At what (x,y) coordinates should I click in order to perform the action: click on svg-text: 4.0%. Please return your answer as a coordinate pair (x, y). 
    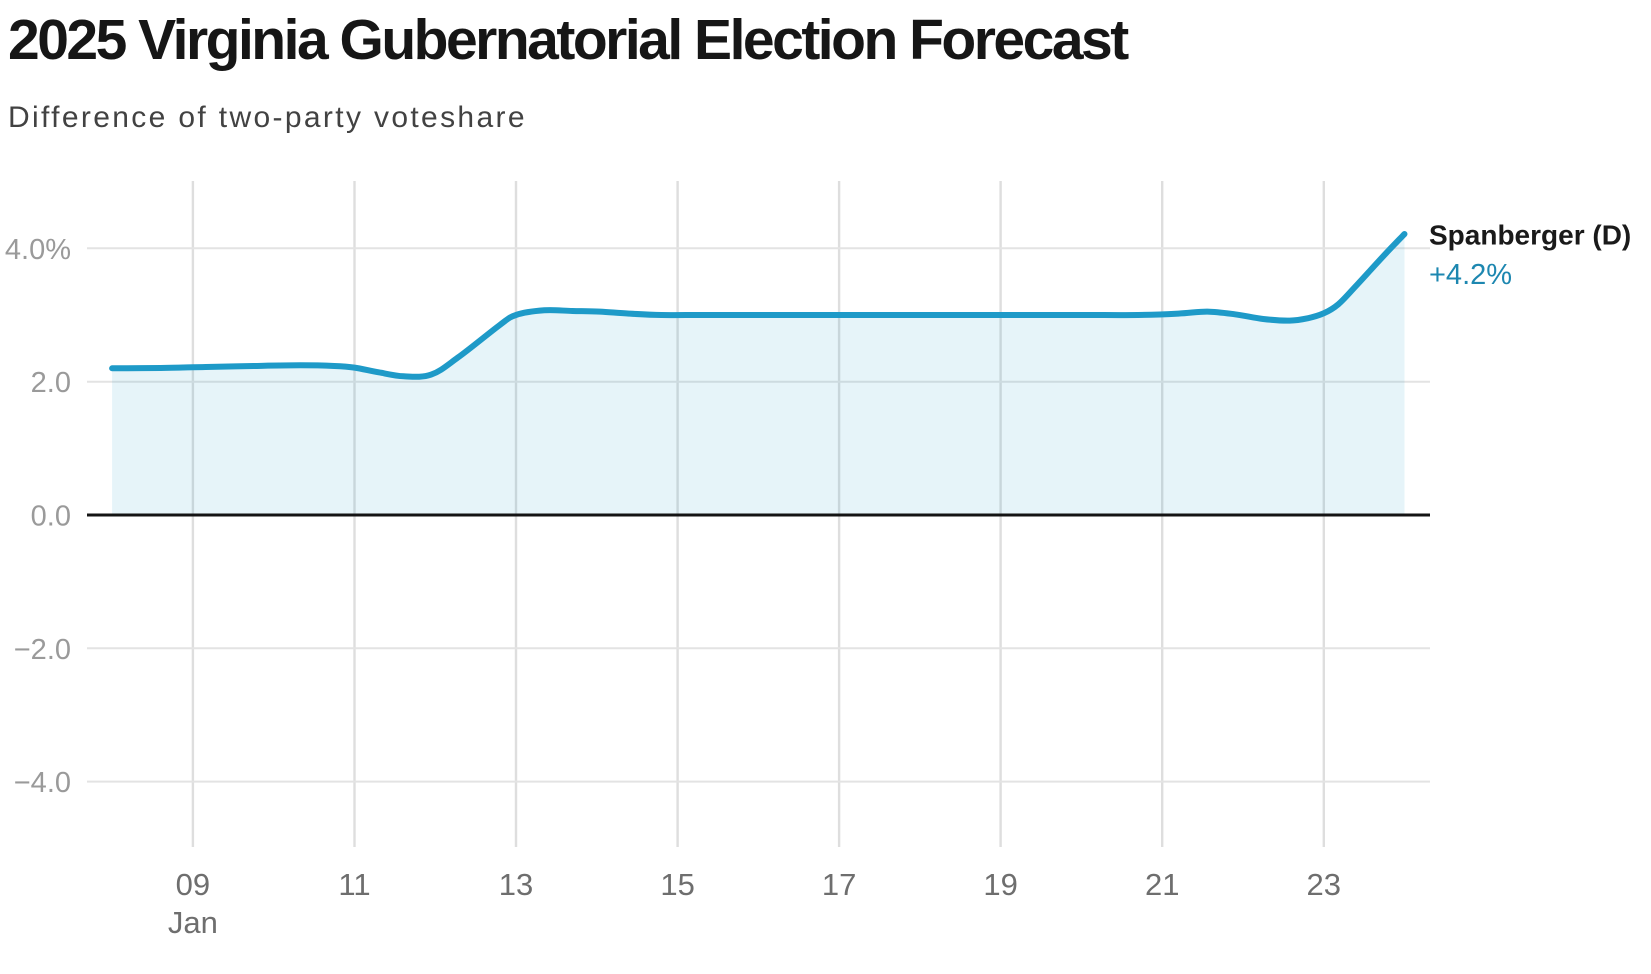
    Looking at the image, I should click on (38, 250).